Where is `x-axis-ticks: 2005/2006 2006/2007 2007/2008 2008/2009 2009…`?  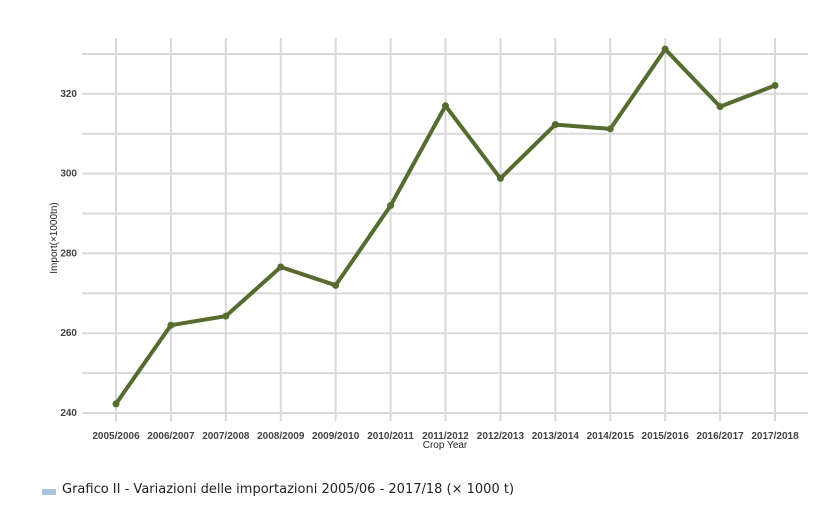 x-axis-ticks: 2005/2006 2006/2007 2007/2008 2008/2009 2009… is located at coordinates (445, 436).